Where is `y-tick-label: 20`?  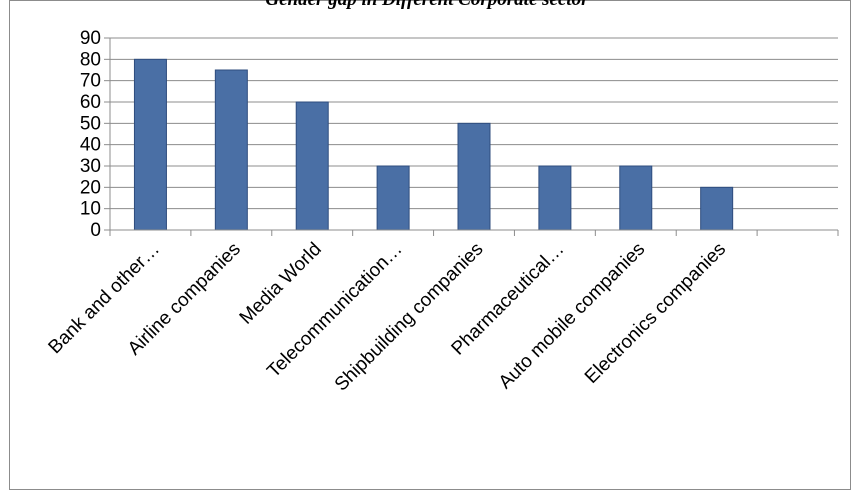 y-tick-label: 20 is located at coordinates (90, 187).